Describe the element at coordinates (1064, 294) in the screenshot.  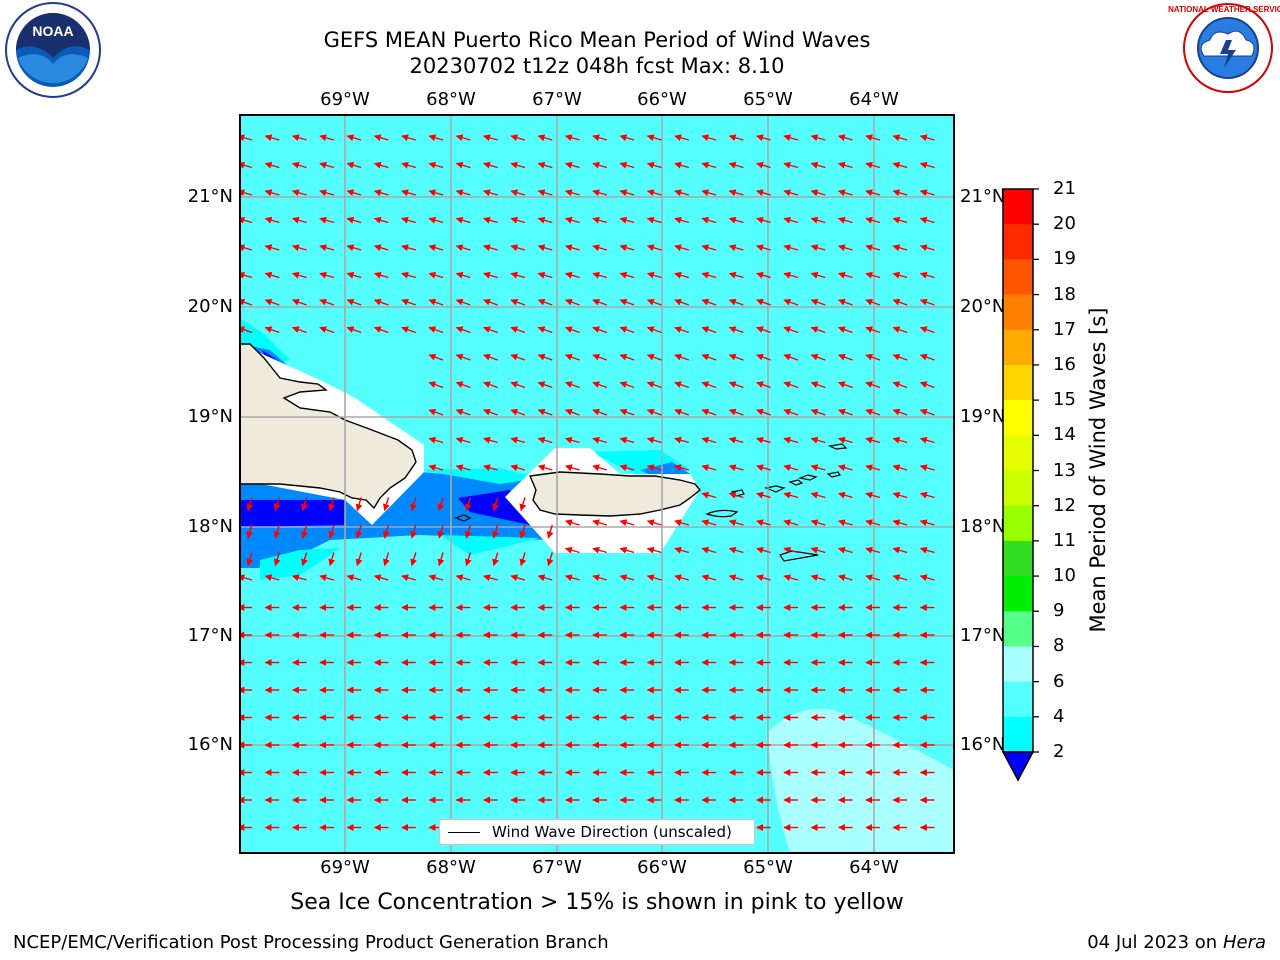
I see `colorbar-tick-label: 18` at that location.